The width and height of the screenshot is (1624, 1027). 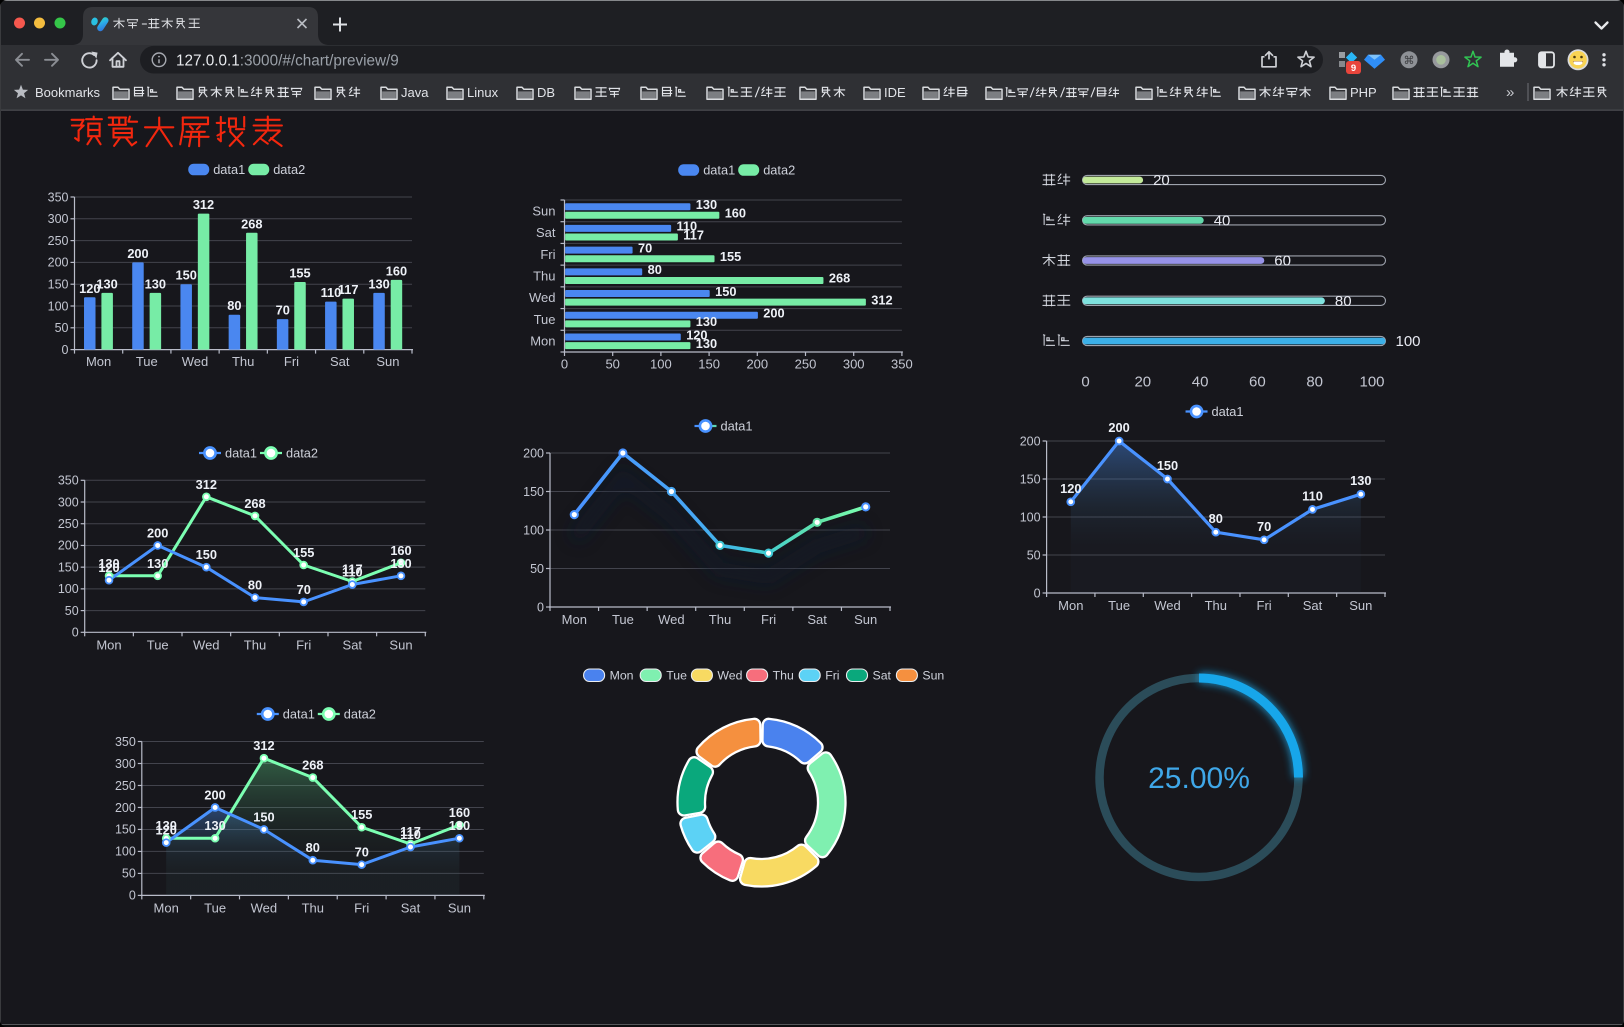 What do you see at coordinates (1142, 382) in the screenshot?
I see `svg-text: 20` at bounding box center [1142, 382].